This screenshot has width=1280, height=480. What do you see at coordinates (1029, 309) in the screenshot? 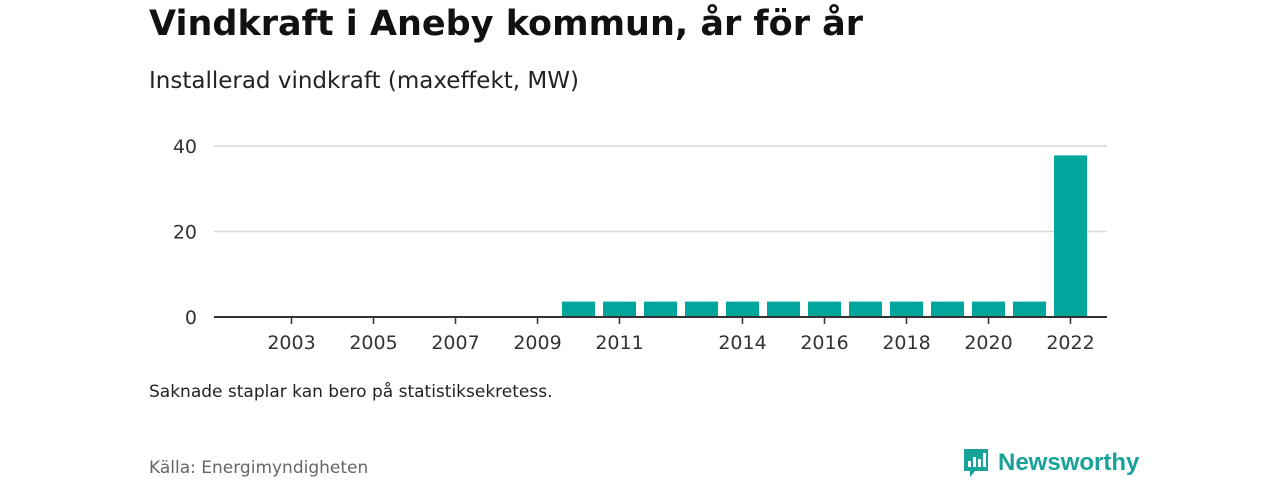
I see `bar-2021` at bounding box center [1029, 309].